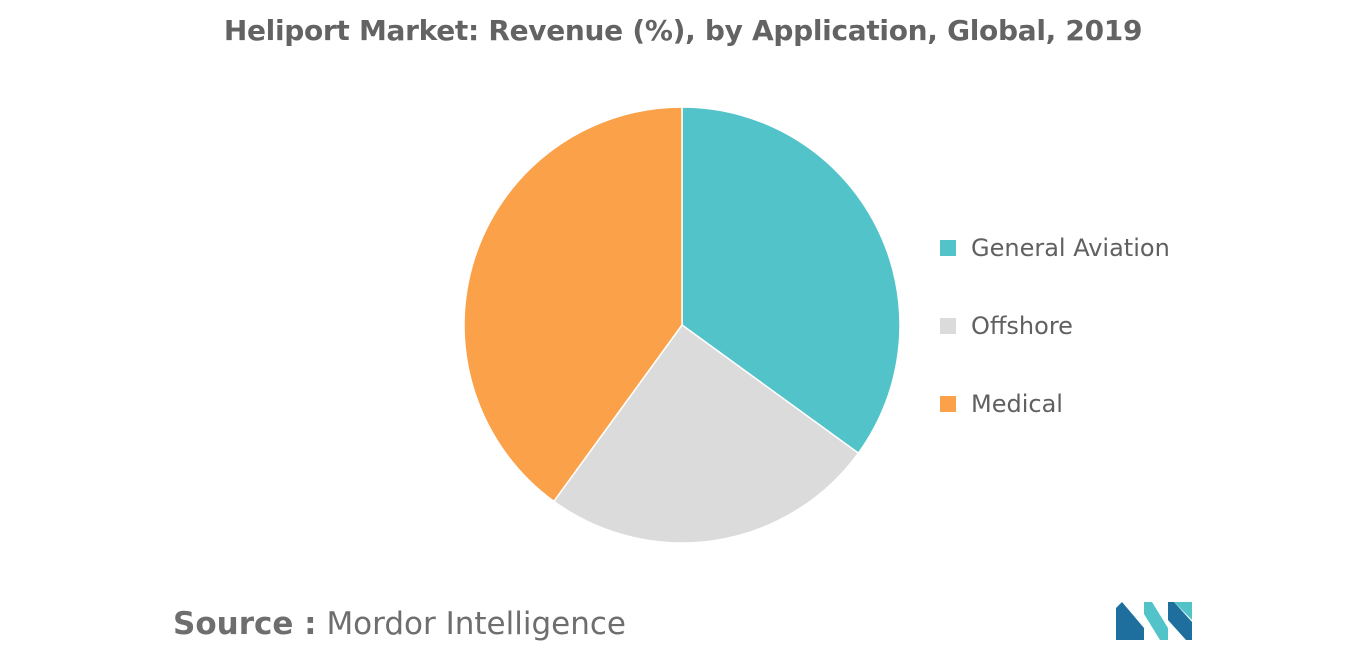  What do you see at coordinates (1017, 404) in the screenshot?
I see `legend-label-medical: Medical` at bounding box center [1017, 404].